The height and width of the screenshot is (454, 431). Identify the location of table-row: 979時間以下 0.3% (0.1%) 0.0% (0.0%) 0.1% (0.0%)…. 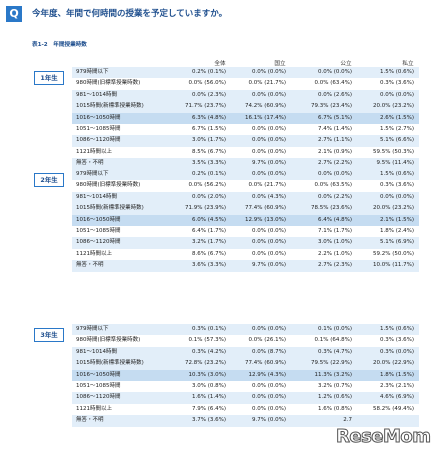
(245, 330).